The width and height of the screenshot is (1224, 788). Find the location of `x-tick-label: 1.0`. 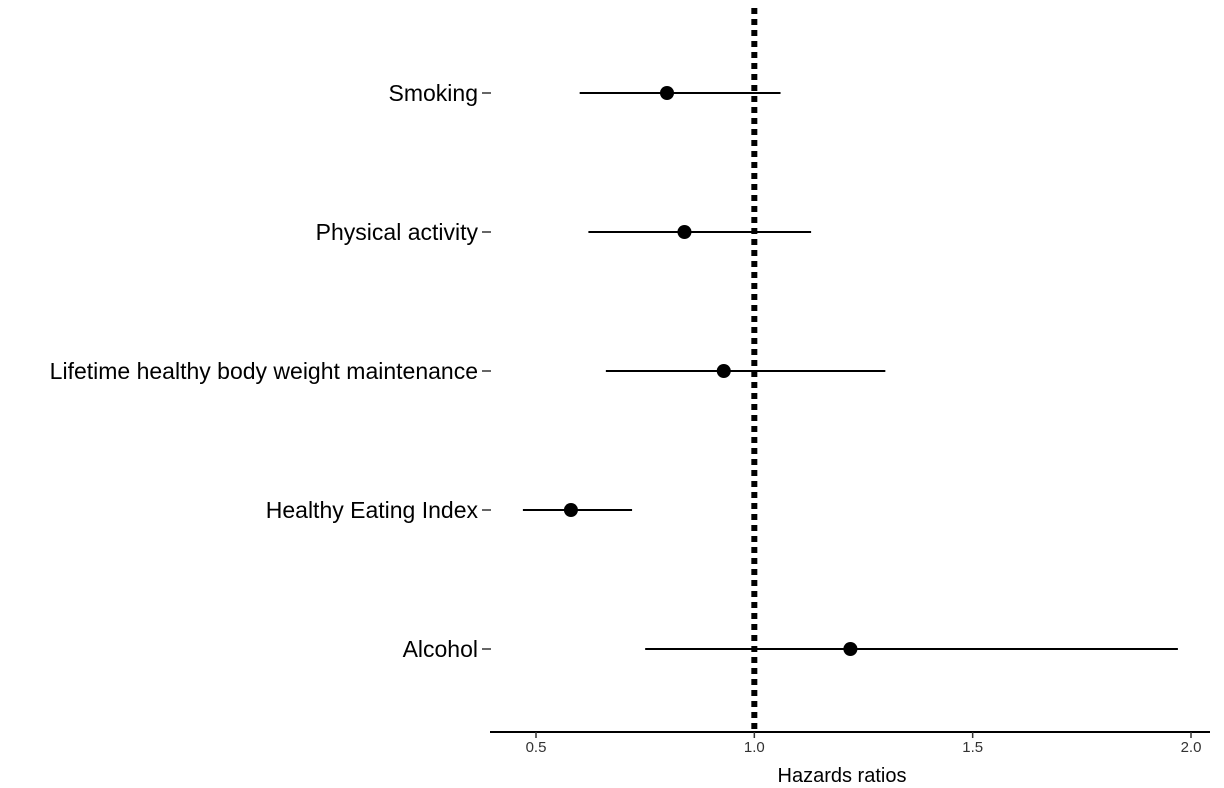

x-tick-label: 1.0 is located at coordinates (754, 747).